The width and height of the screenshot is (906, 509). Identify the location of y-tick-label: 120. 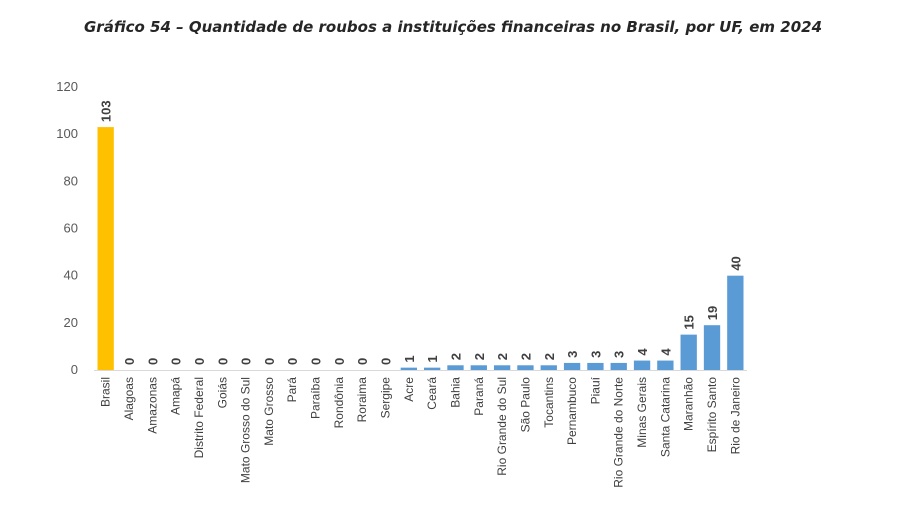
(67, 86).